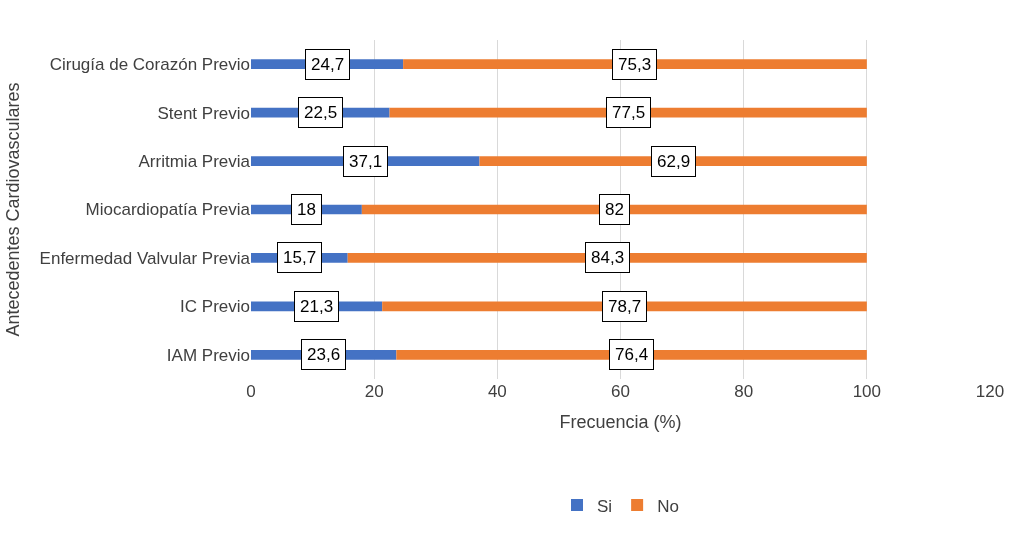  I want to click on data-label: 21,3, so click(317, 306).